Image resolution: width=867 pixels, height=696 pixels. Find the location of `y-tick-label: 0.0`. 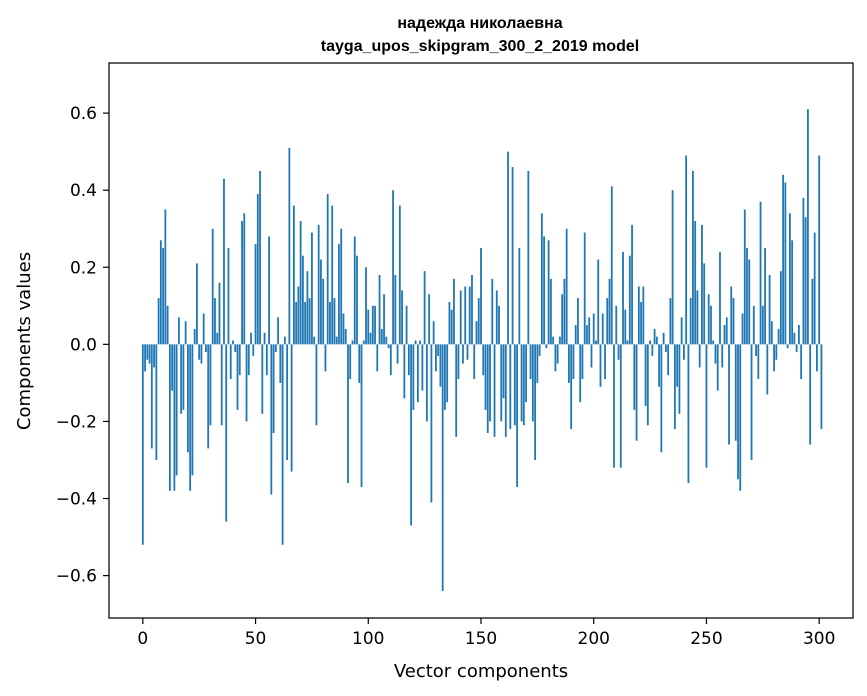

y-tick-label: 0.0 is located at coordinates (83, 345).